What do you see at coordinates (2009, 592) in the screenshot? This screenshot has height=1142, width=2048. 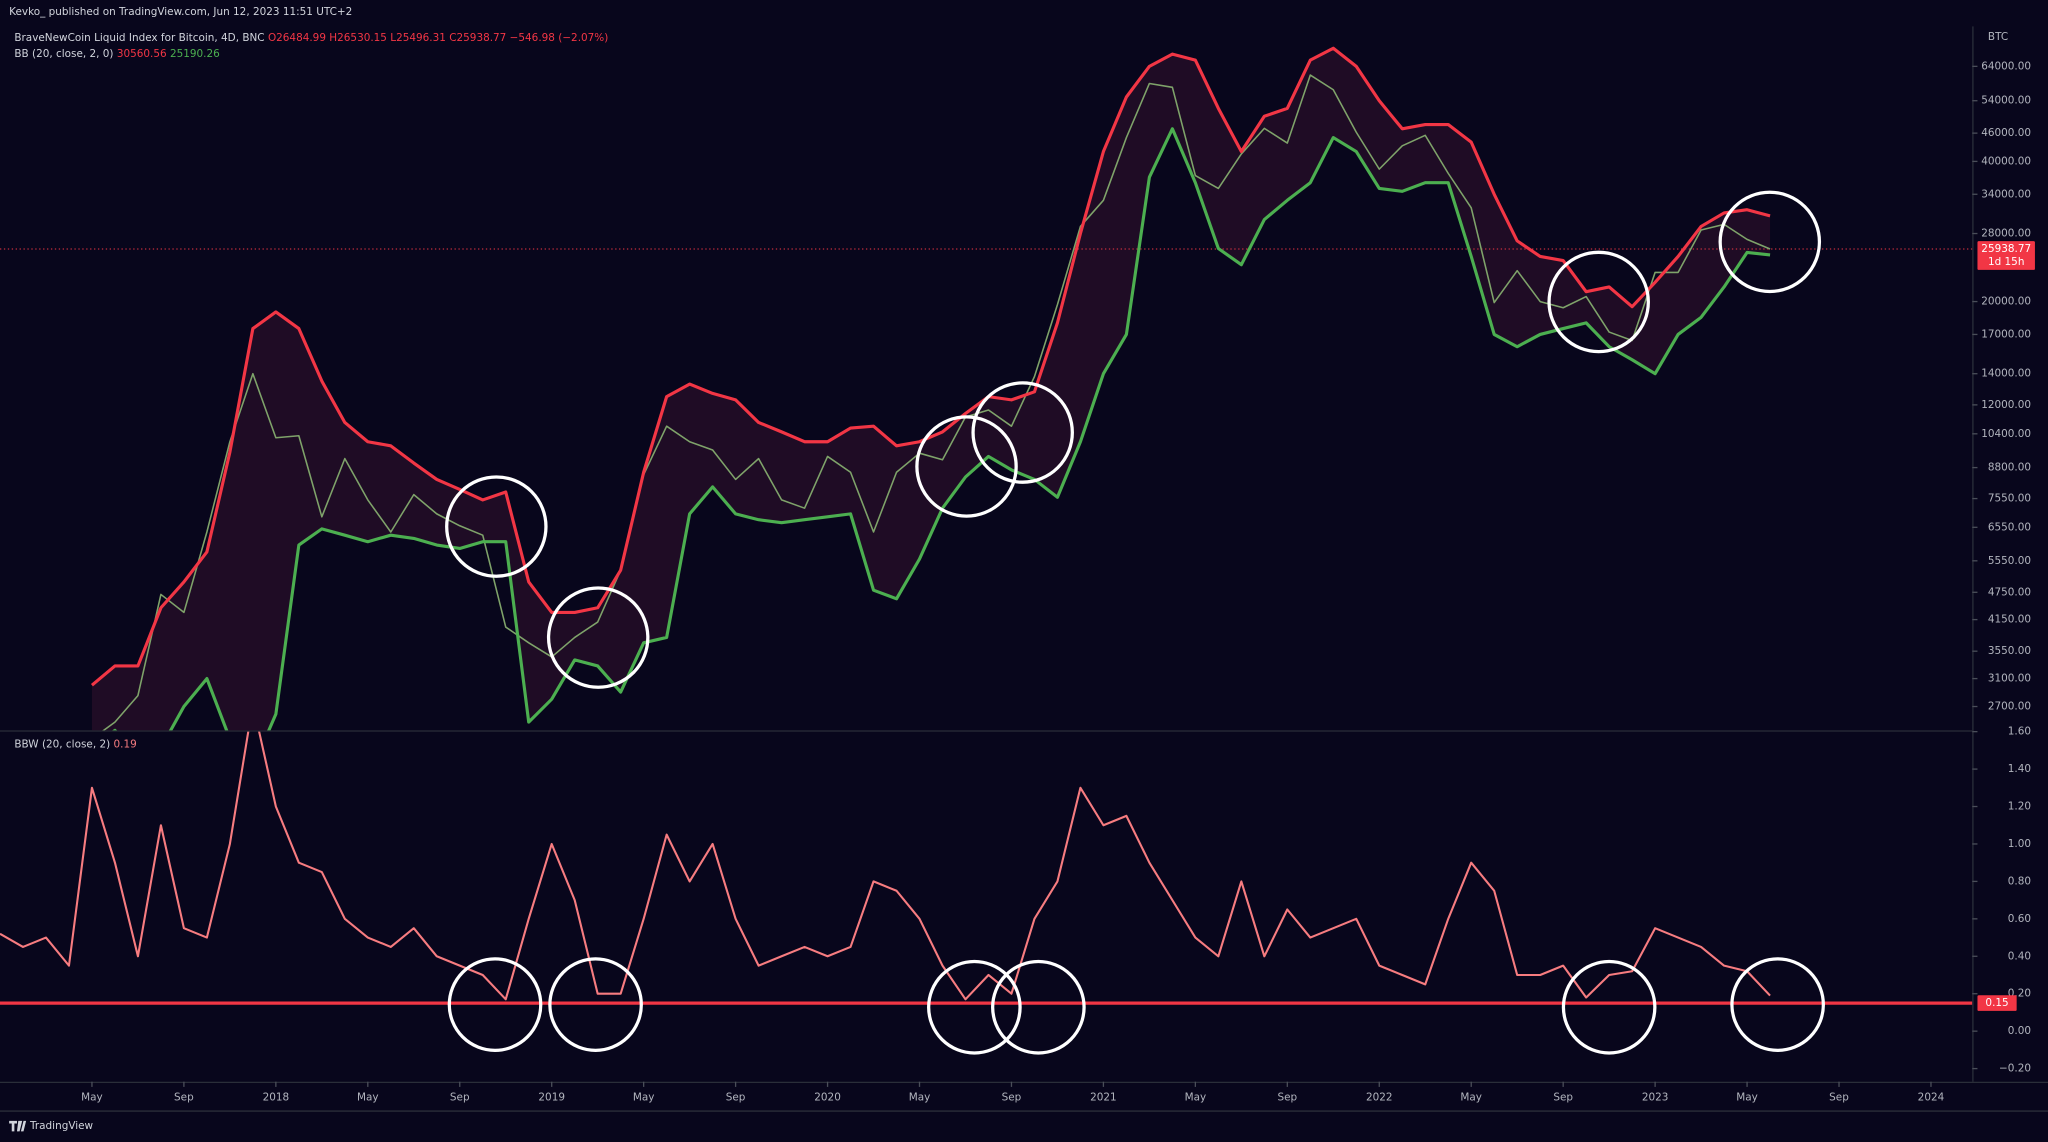 I see `y-tick-label: 4750.00` at bounding box center [2009, 592].